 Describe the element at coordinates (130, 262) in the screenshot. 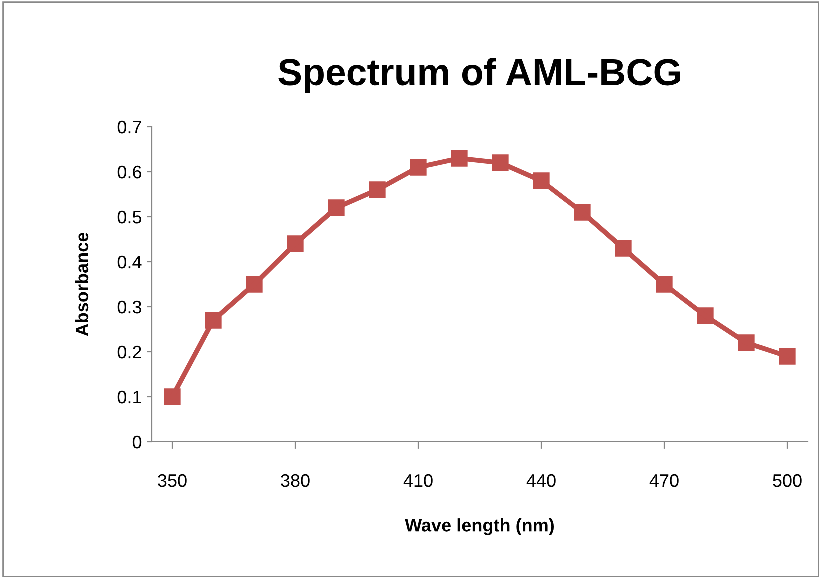

I see `y-tick-label: 0.4` at that location.